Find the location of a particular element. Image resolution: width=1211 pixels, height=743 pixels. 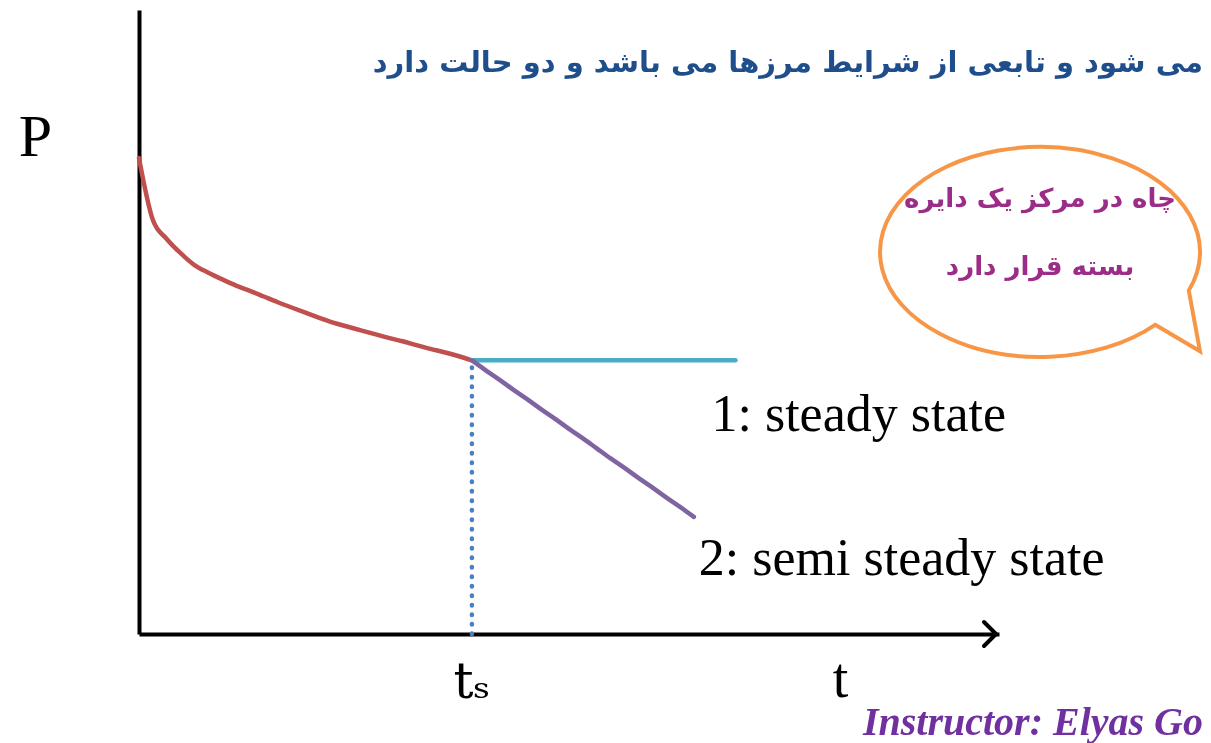

series-label: 2: semi steady state is located at coordinates (901, 557).